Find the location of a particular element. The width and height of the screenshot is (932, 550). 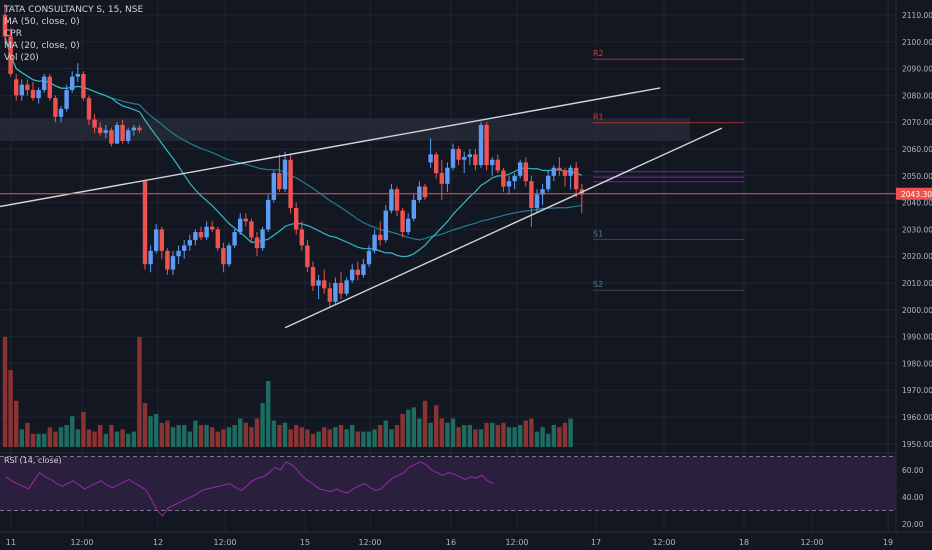

rsi-tick-label: 60.00 is located at coordinates (913, 470).